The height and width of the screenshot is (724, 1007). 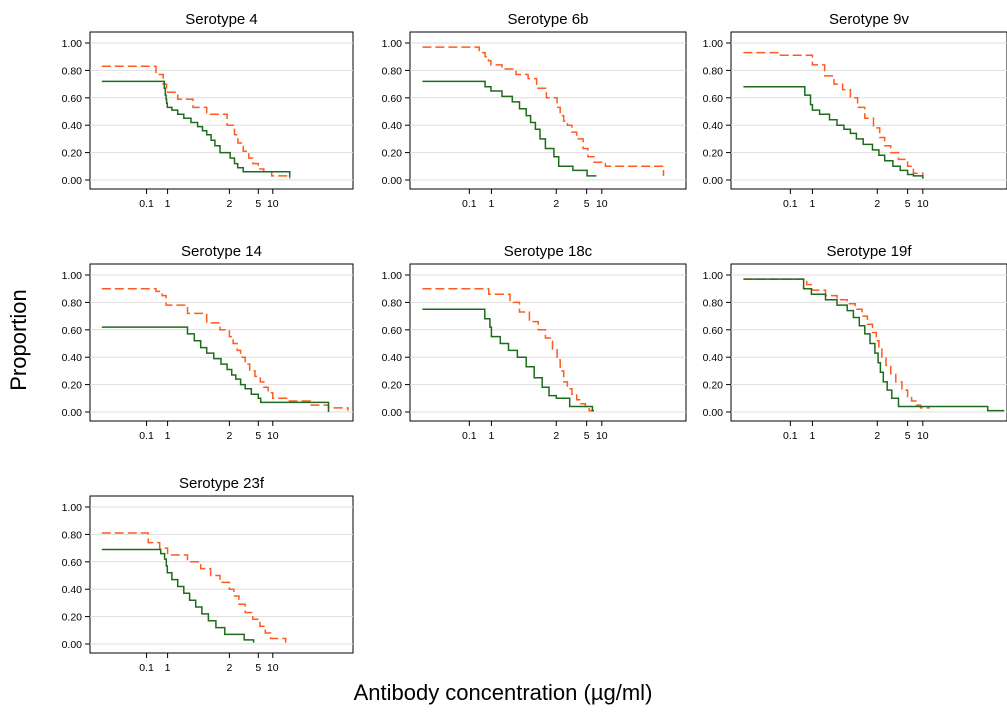 What do you see at coordinates (503, 692) in the screenshot?
I see `x-axis-title: Antibody concentration (µg/ml)` at bounding box center [503, 692].